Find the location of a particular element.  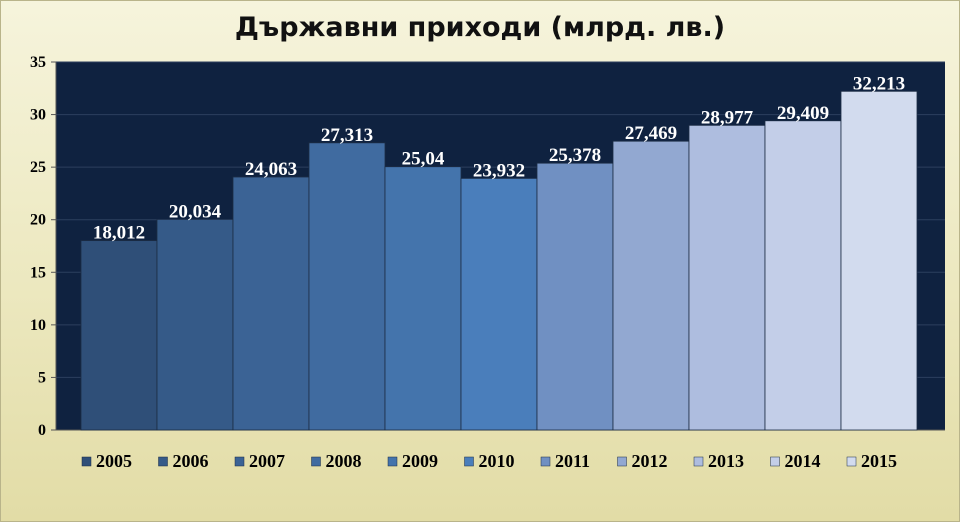

legend-swatch-2005 is located at coordinates (86, 461).